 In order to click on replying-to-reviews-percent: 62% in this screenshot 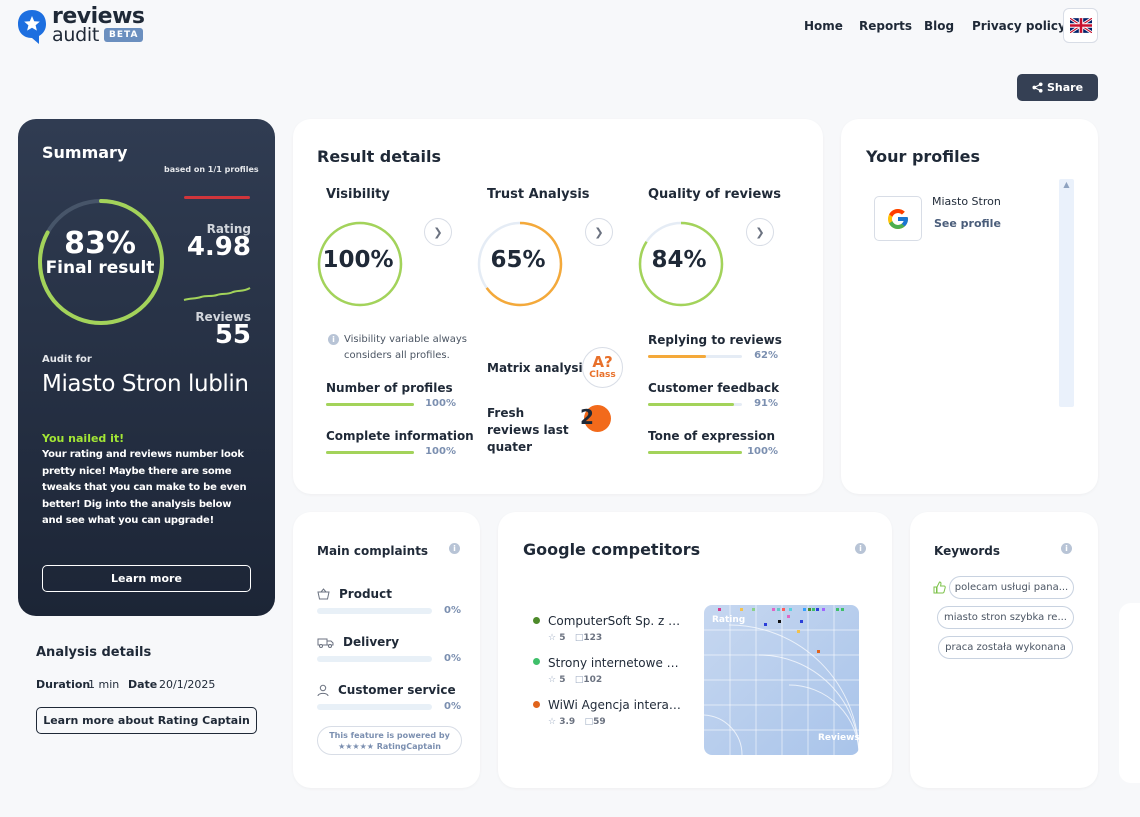, I will do `click(766, 355)`.